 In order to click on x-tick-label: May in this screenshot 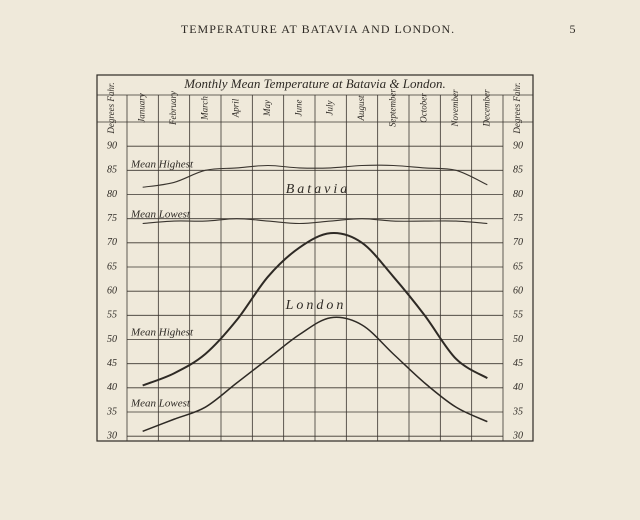, I will do `click(267, 108)`.